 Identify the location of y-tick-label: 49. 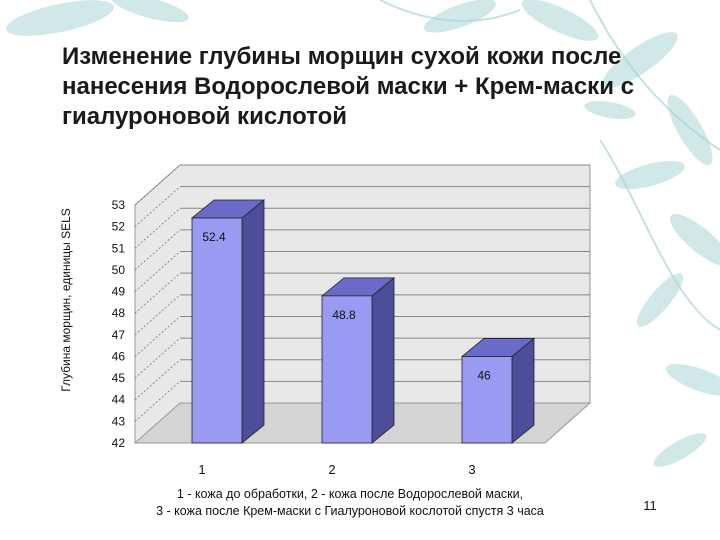
(119, 292).